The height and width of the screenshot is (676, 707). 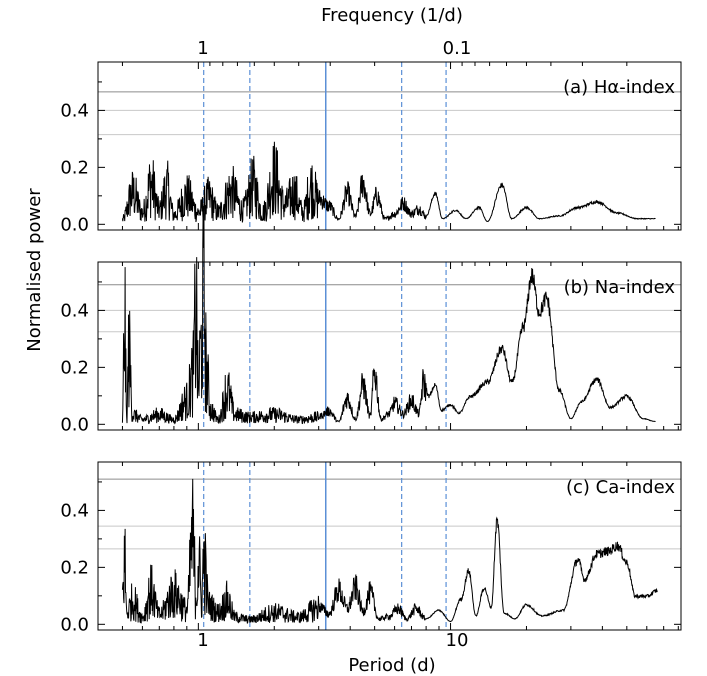 I want to click on panel-b-markers, so click(x=325, y=346).